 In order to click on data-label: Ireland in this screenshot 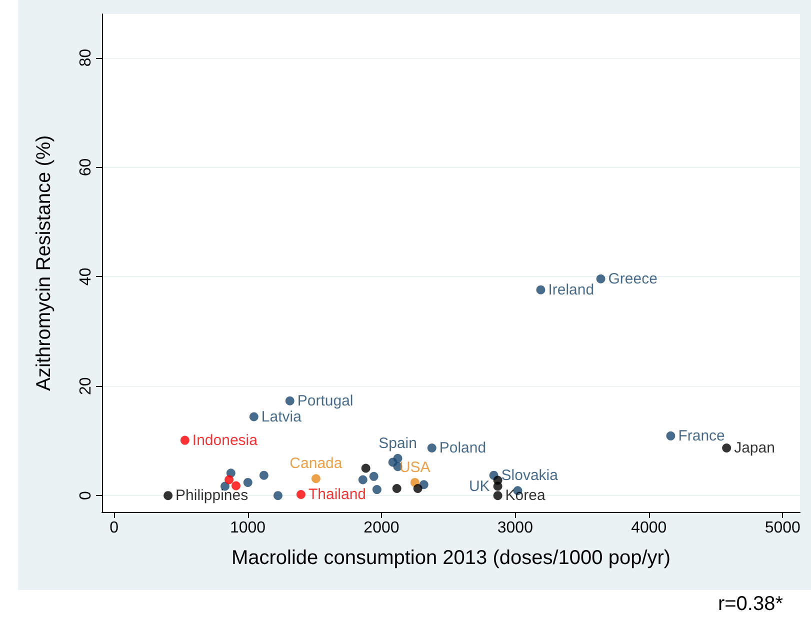, I will do `click(571, 289)`.